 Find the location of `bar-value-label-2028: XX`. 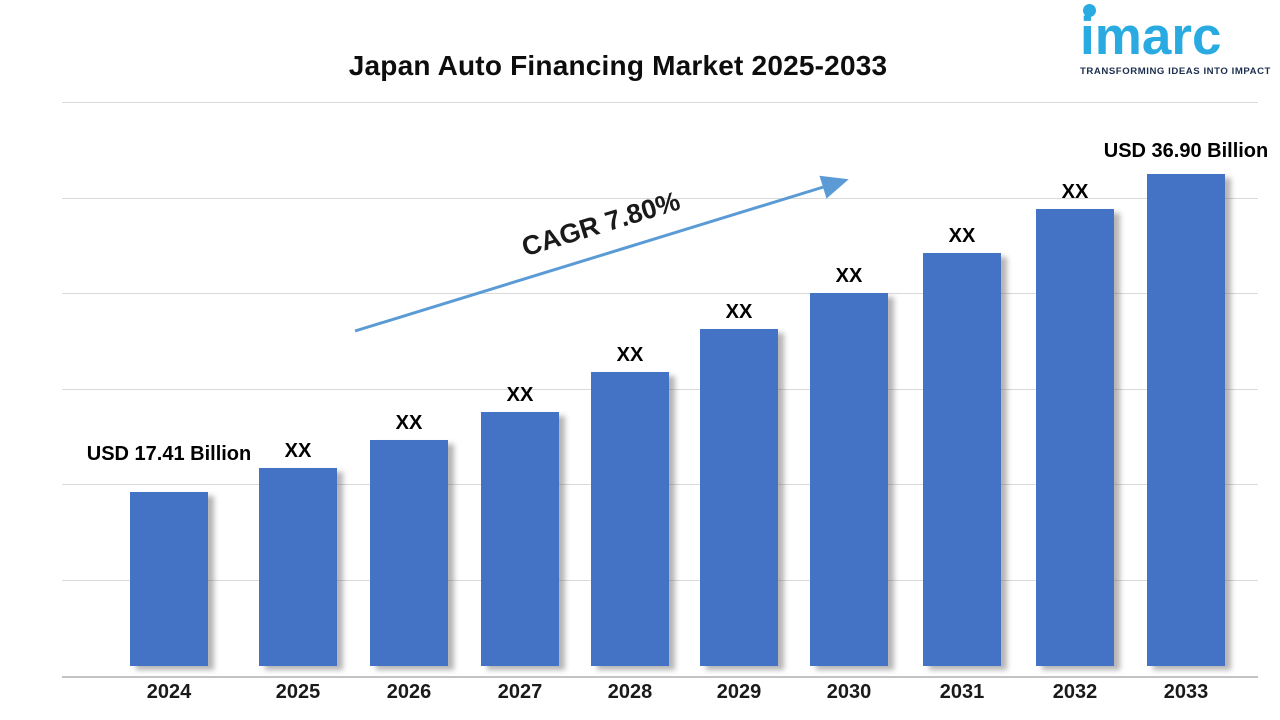

bar-value-label-2028: XX is located at coordinates (630, 355).